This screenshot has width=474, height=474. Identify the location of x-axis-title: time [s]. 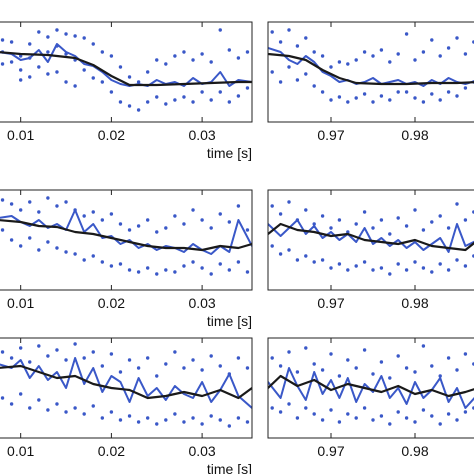
(229, 321).